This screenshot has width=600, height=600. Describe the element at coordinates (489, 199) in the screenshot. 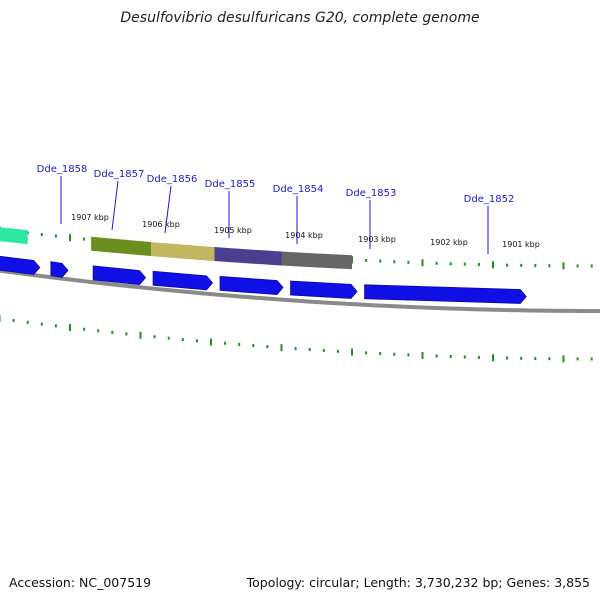

I see `gene-label: Dde_1852` at that location.